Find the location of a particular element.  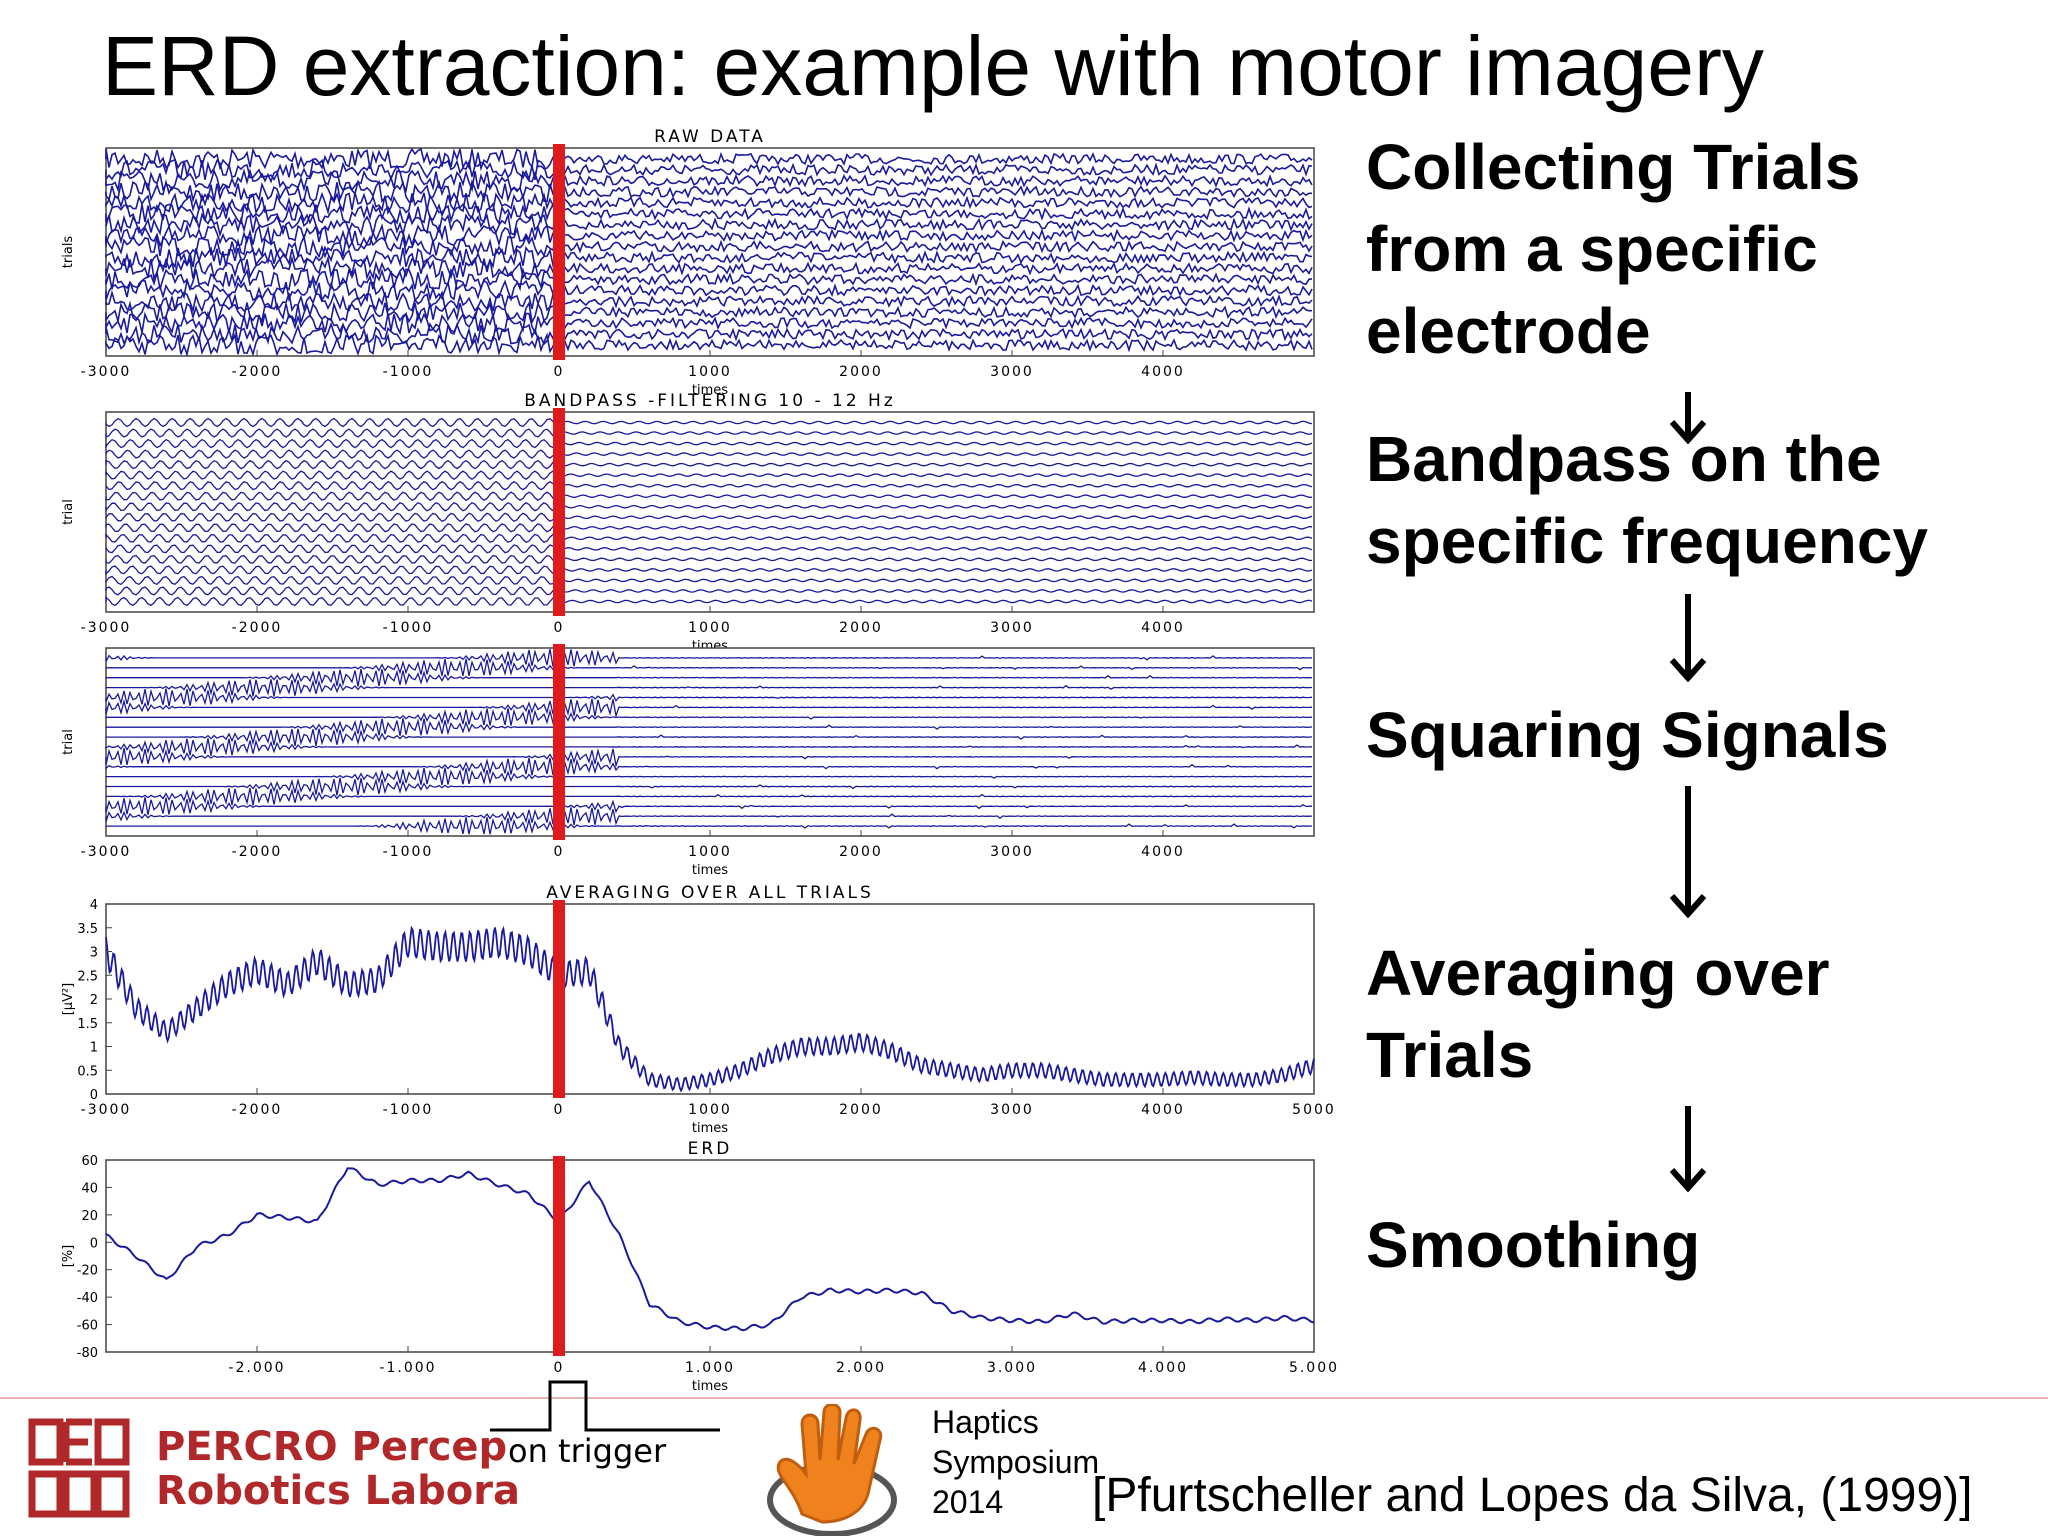

y-tick-label: -40 is located at coordinates (87, 1298).